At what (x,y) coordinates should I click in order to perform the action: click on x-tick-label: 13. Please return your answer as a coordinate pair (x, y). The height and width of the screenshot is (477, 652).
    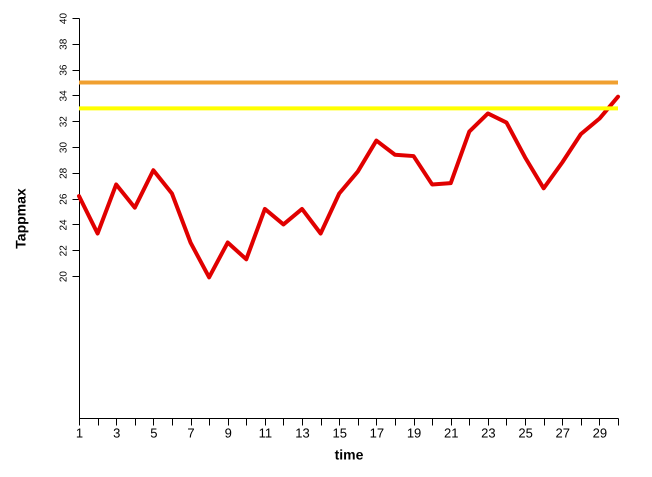
    Looking at the image, I should click on (302, 433).